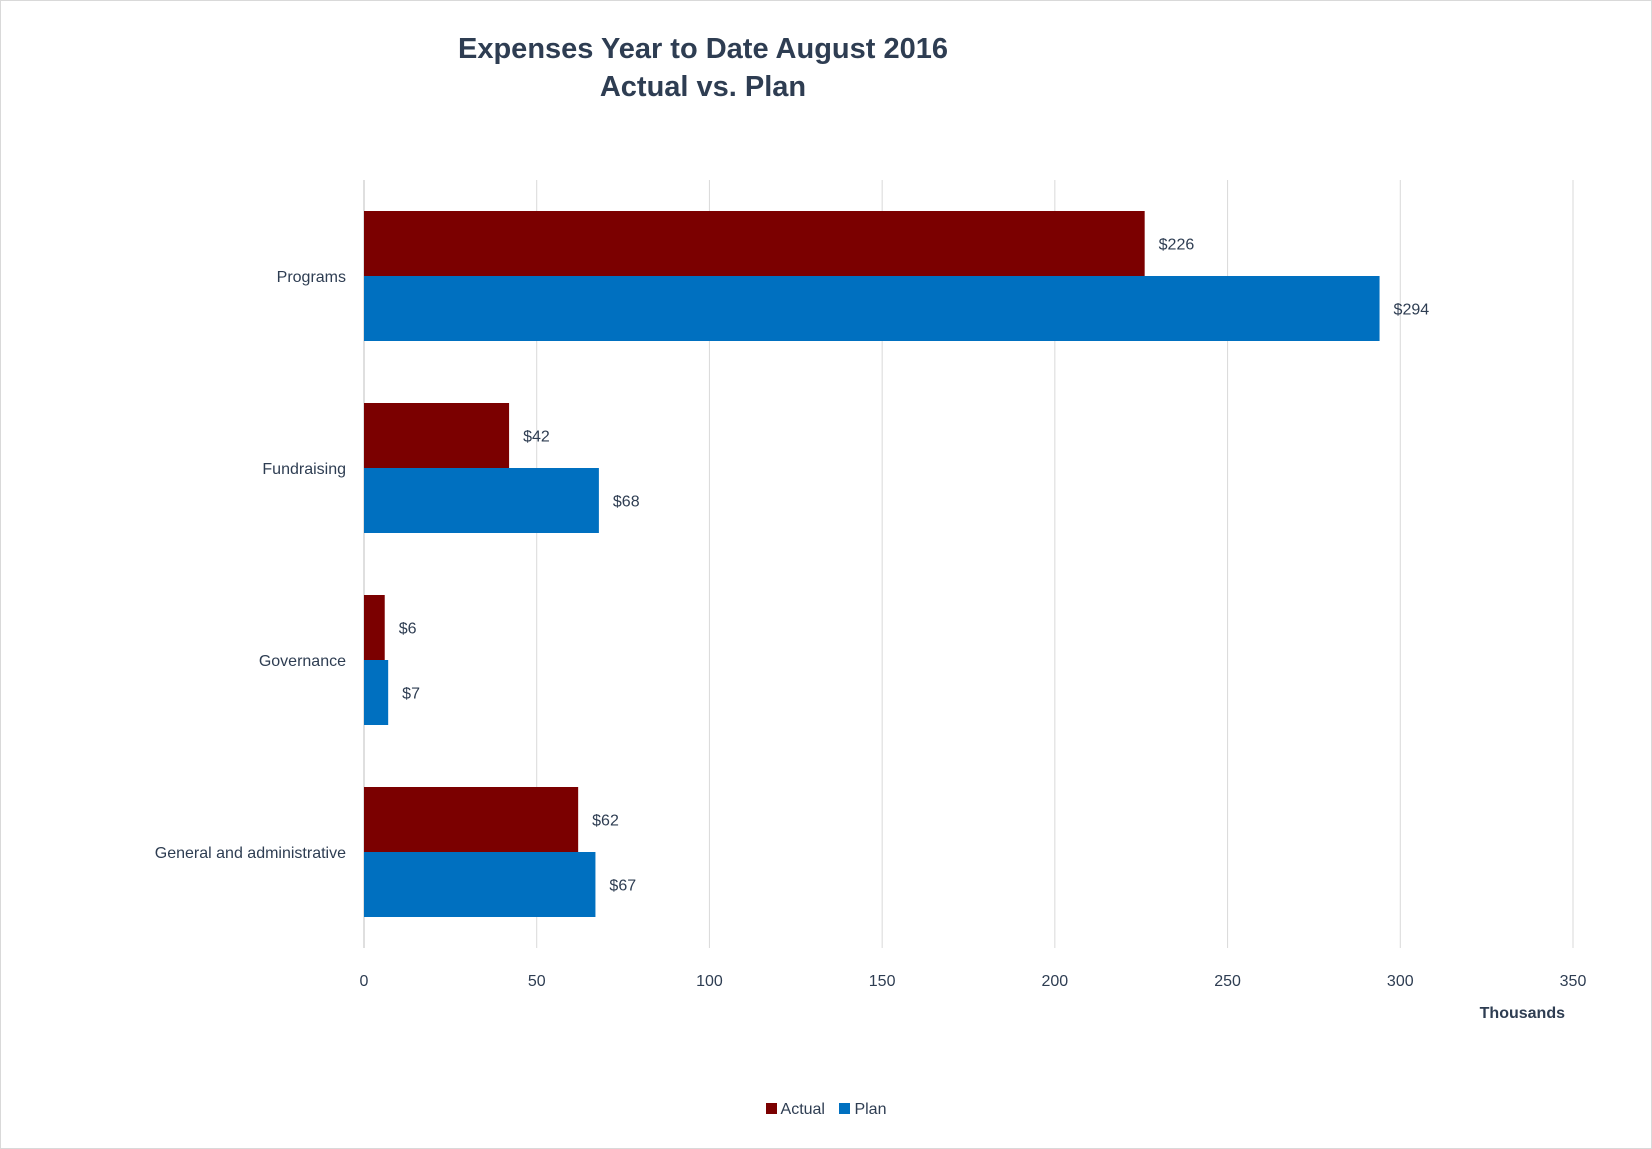 The width and height of the screenshot is (1652, 1149). Describe the element at coordinates (311, 277) in the screenshot. I see `y-tick-label: Programs` at that location.